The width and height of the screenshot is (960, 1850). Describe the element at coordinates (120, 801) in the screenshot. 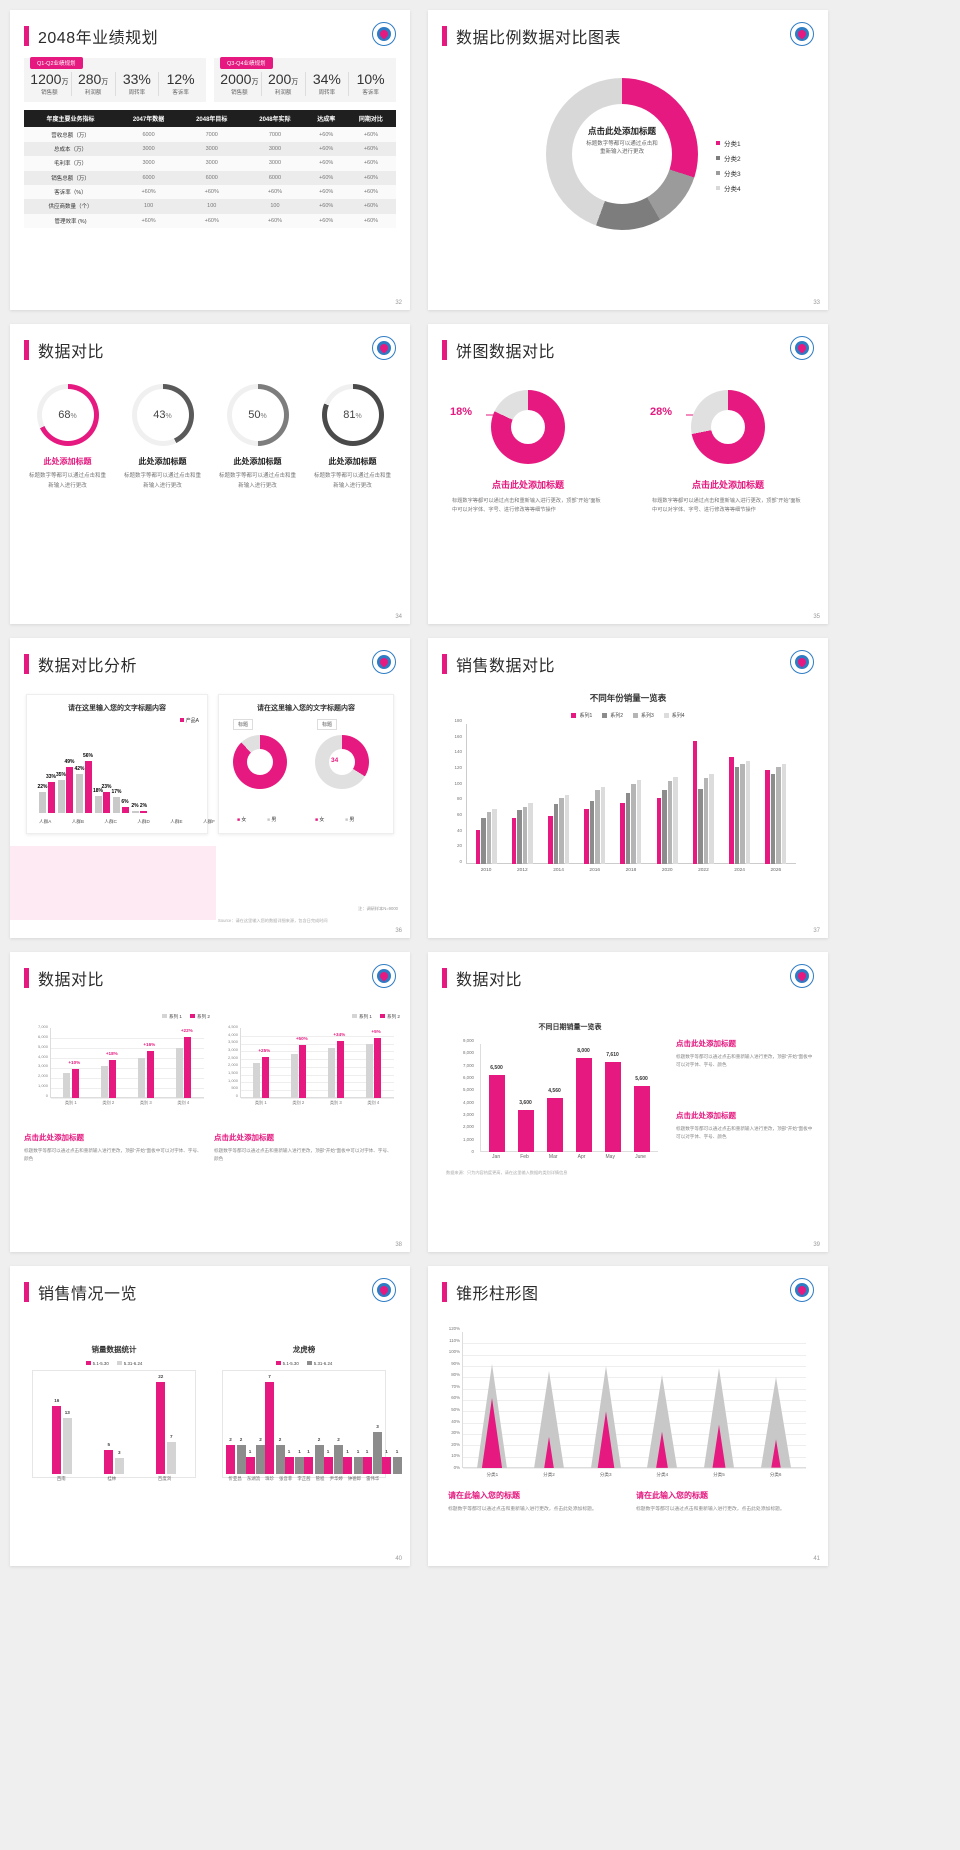

I see `bar-group-item: 17% 6%` at that location.